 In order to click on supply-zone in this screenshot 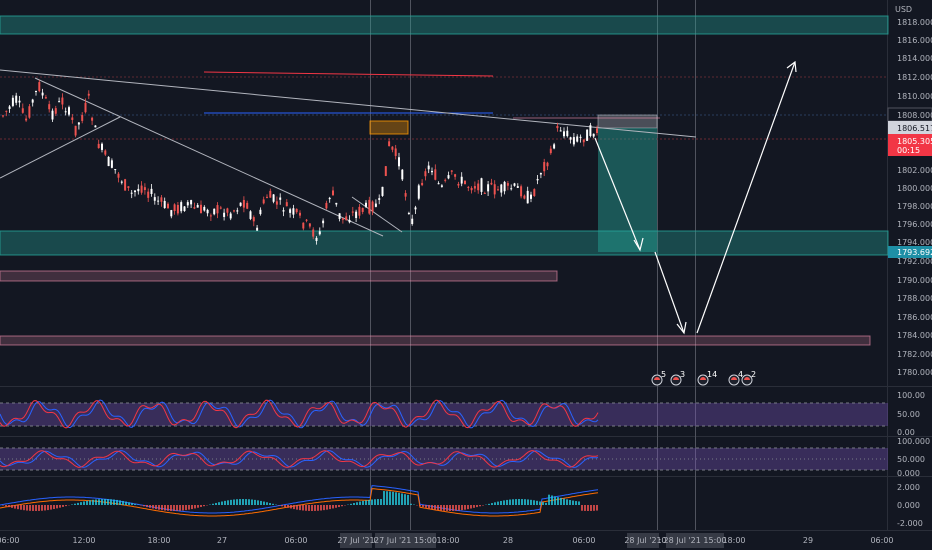, I will do `click(444, 25)`.